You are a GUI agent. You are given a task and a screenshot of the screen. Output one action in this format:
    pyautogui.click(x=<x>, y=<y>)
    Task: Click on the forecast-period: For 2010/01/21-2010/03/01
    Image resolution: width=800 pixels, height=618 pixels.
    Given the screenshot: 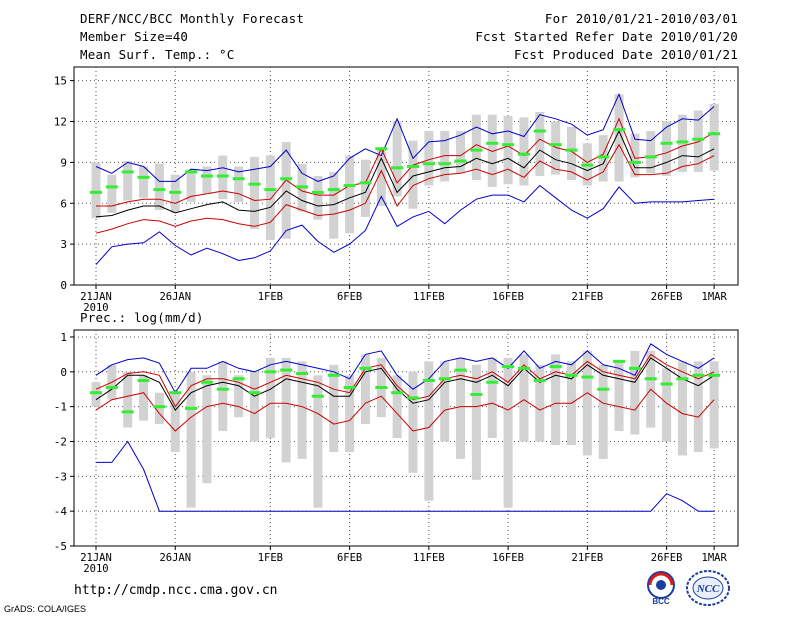 What is the action you would take?
    pyautogui.click(x=641, y=18)
    